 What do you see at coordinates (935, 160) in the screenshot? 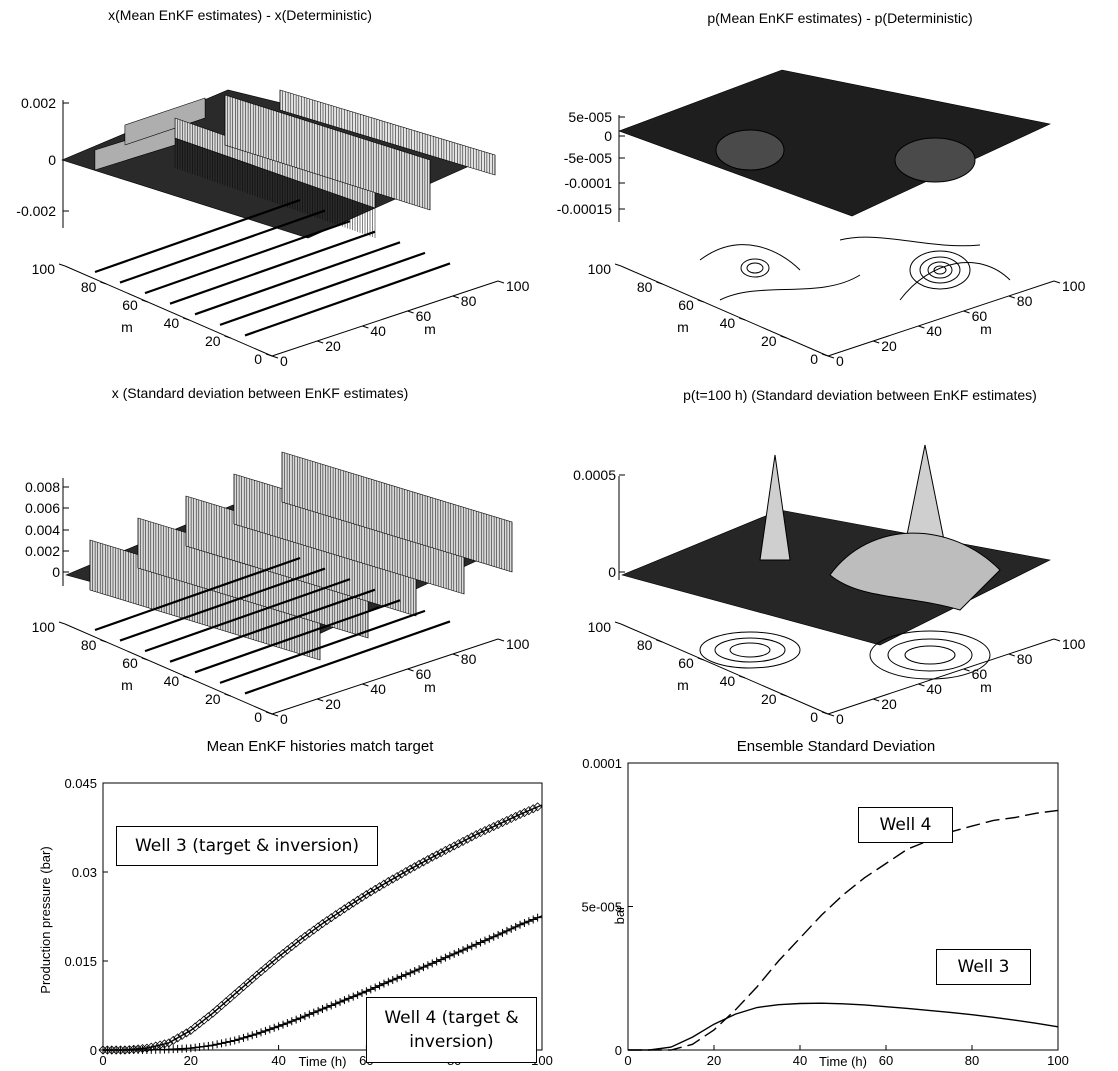
I see `surface-dip` at bounding box center [935, 160].